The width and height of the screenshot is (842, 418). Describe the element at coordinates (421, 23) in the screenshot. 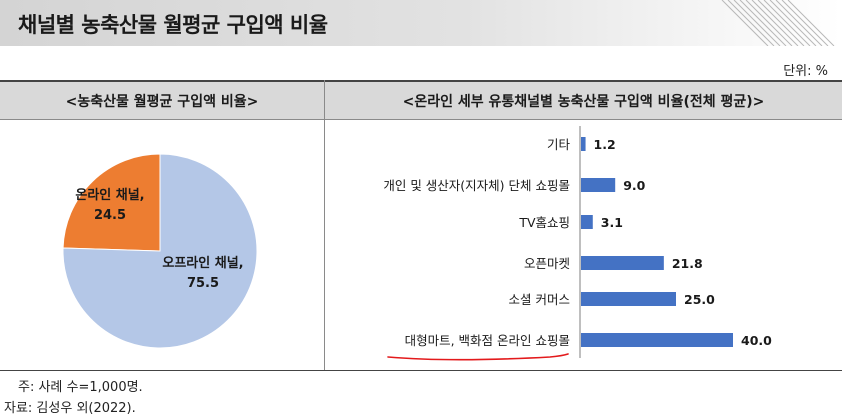

I see `title-bar: 채널별 농축산물 월평균 구입액 비율` at that location.